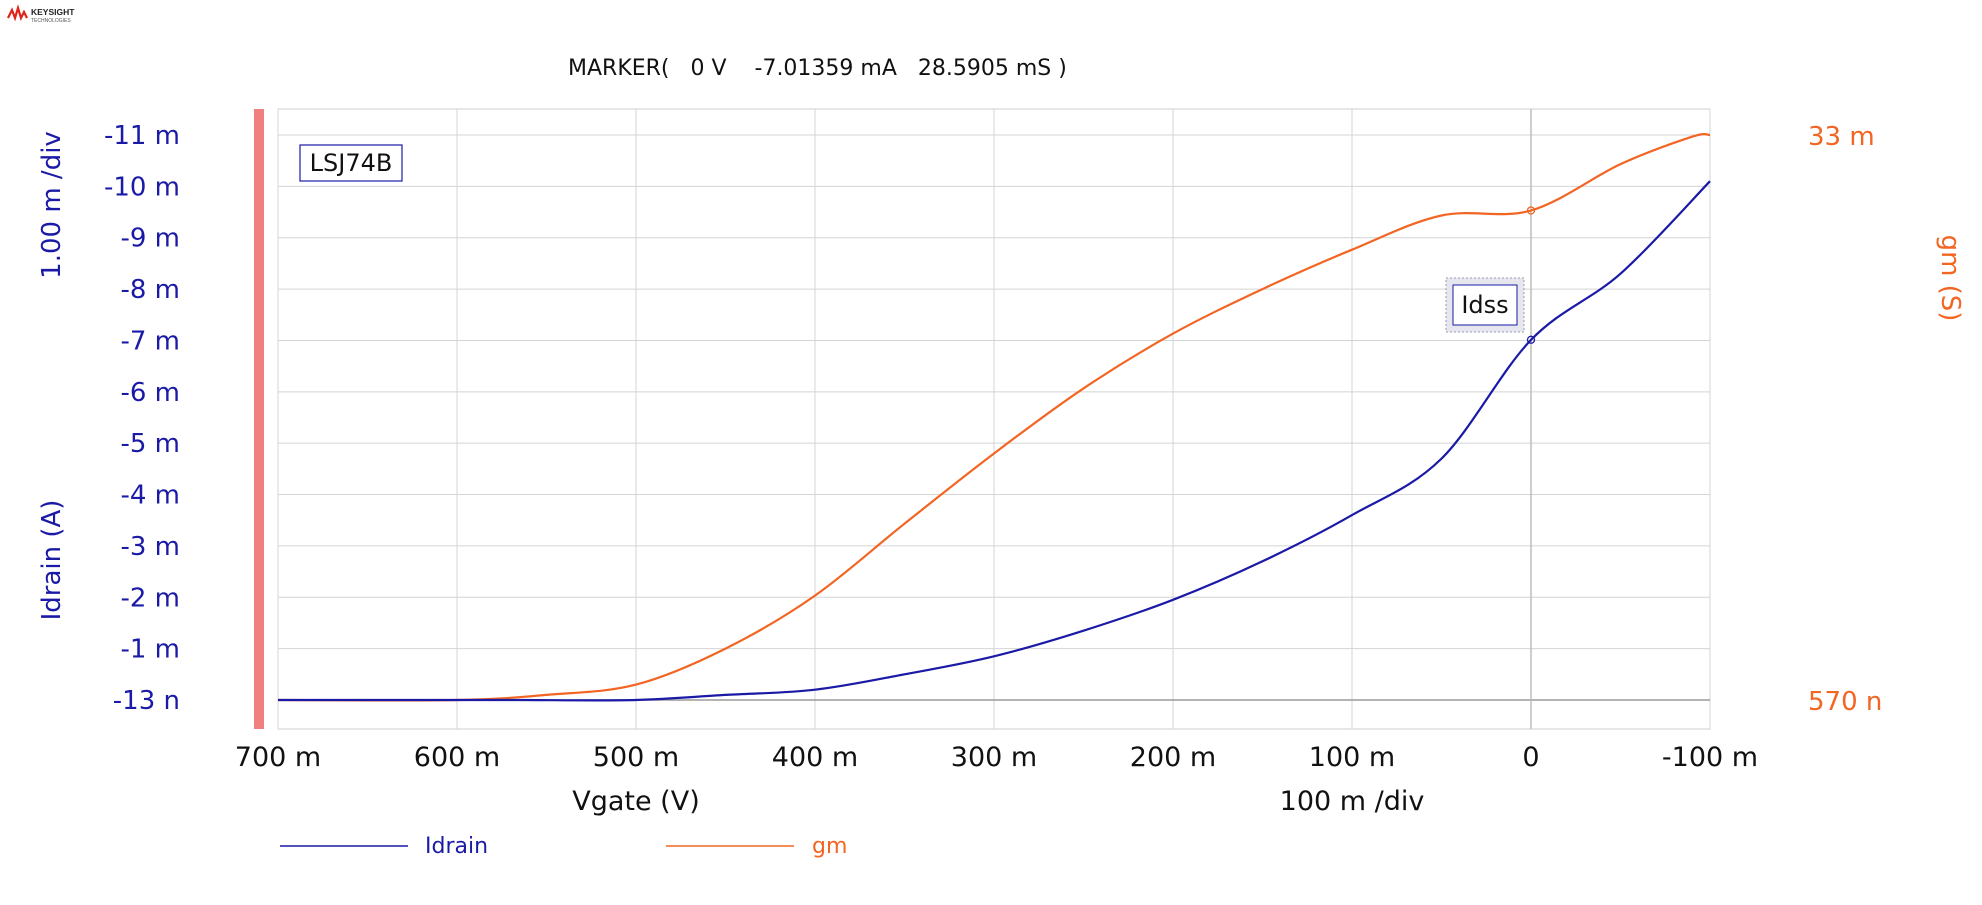  I want to click on logo-line1: KEYSIGHT, so click(53, 12).